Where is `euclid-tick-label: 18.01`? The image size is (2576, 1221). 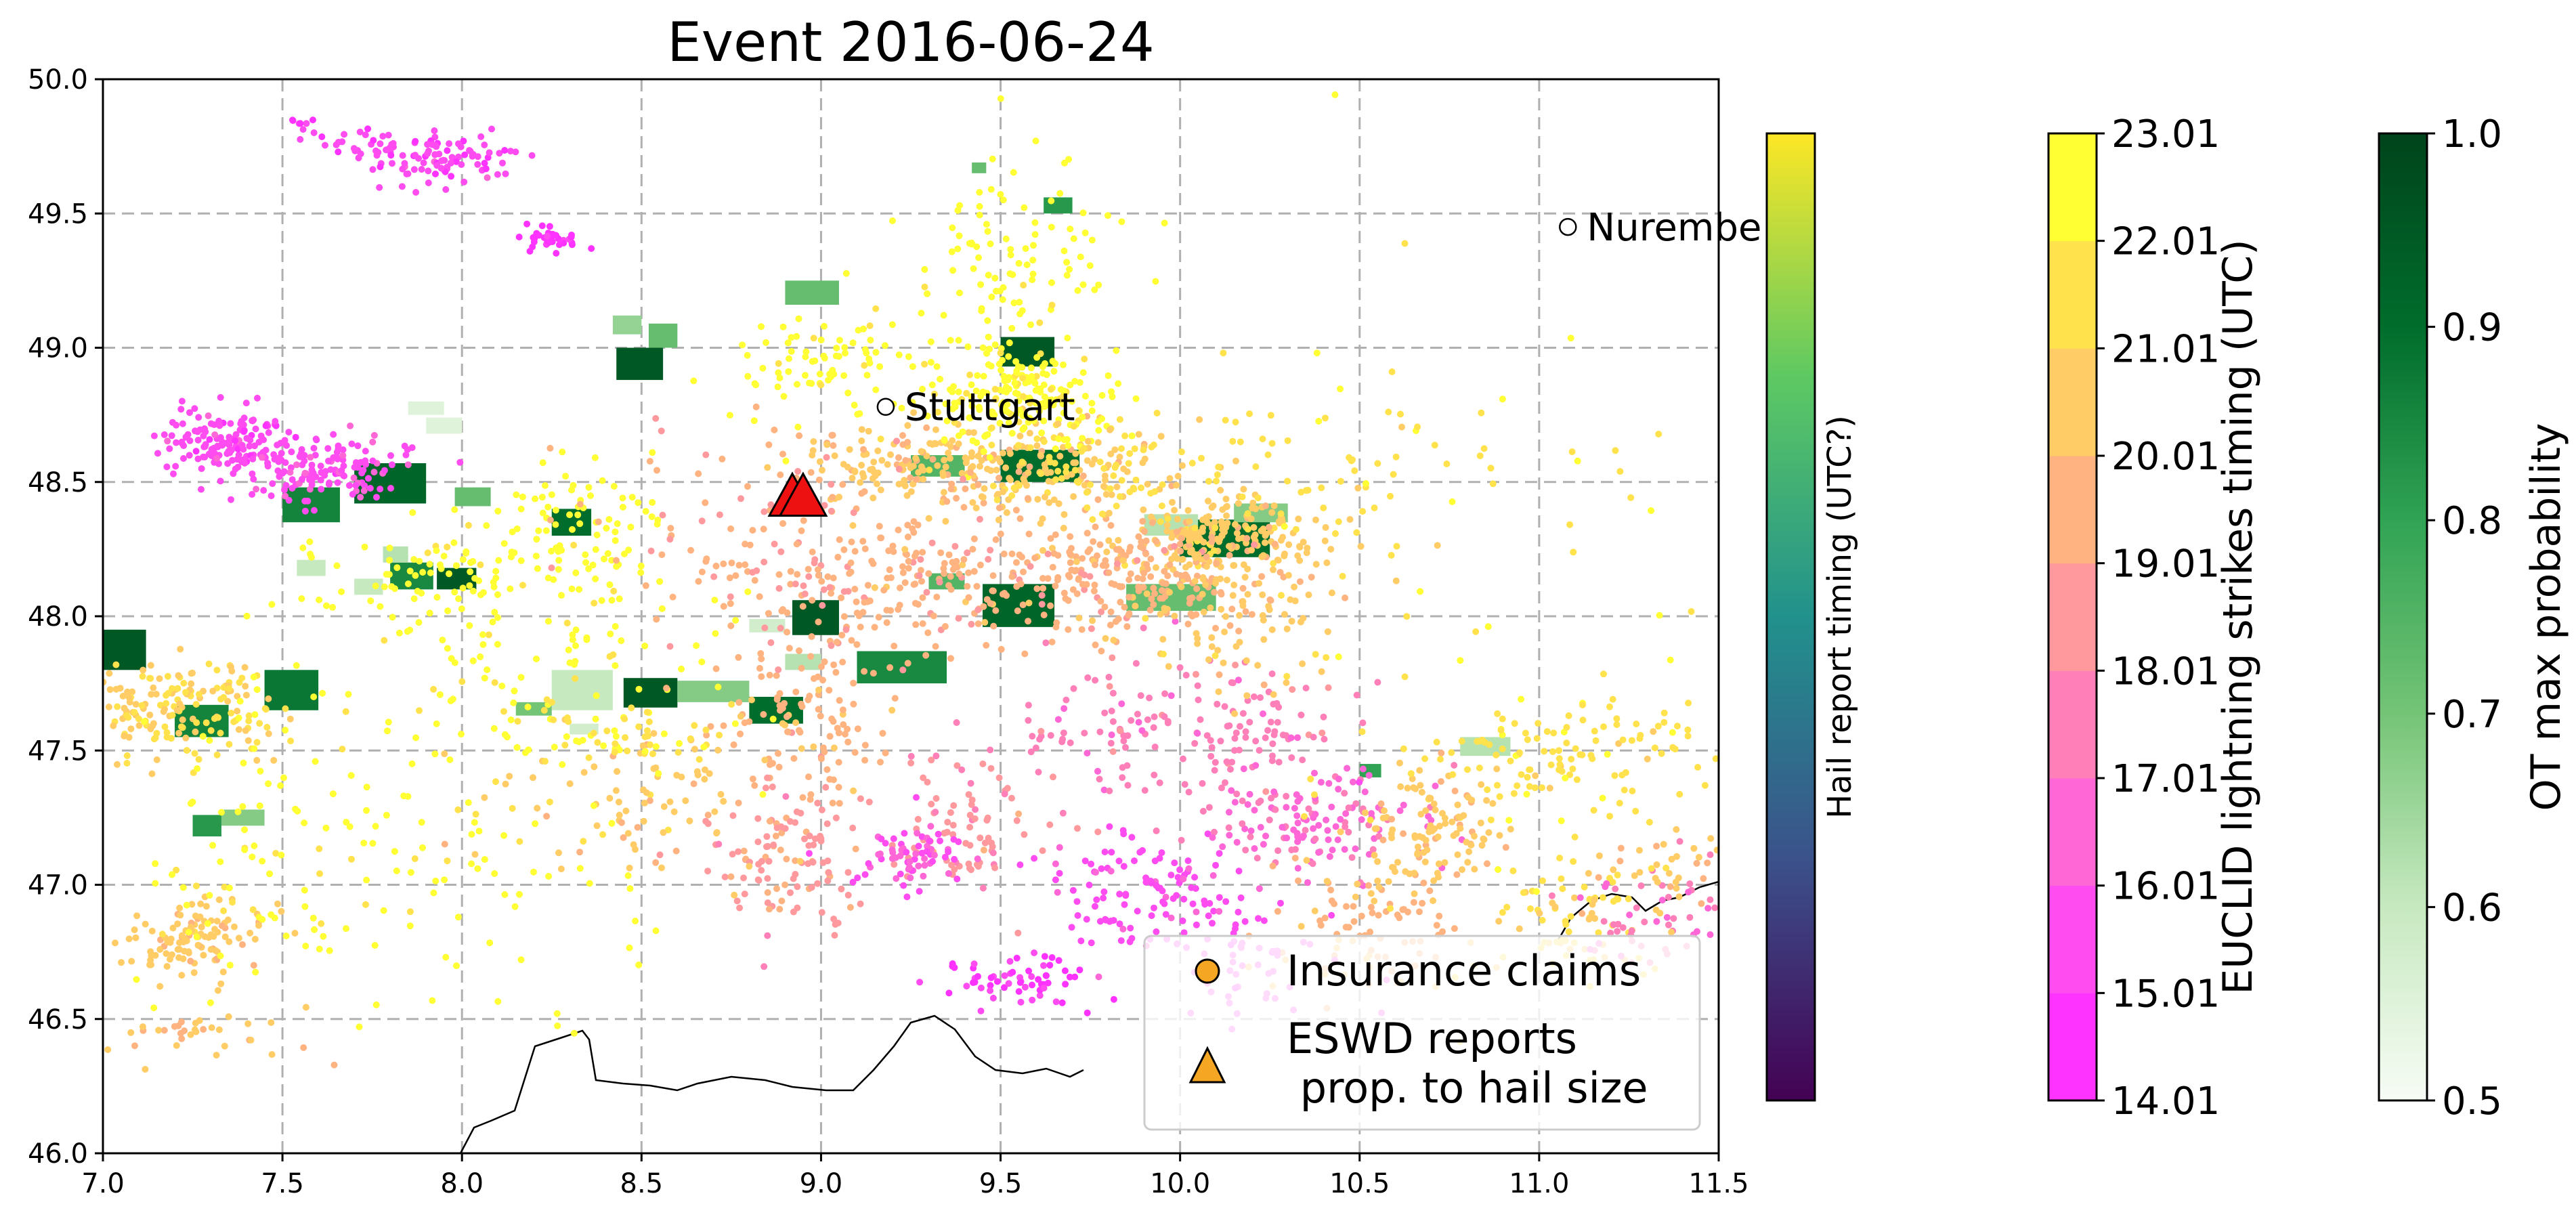 euclid-tick-label: 18.01 is located at coordinates (2165, 671).